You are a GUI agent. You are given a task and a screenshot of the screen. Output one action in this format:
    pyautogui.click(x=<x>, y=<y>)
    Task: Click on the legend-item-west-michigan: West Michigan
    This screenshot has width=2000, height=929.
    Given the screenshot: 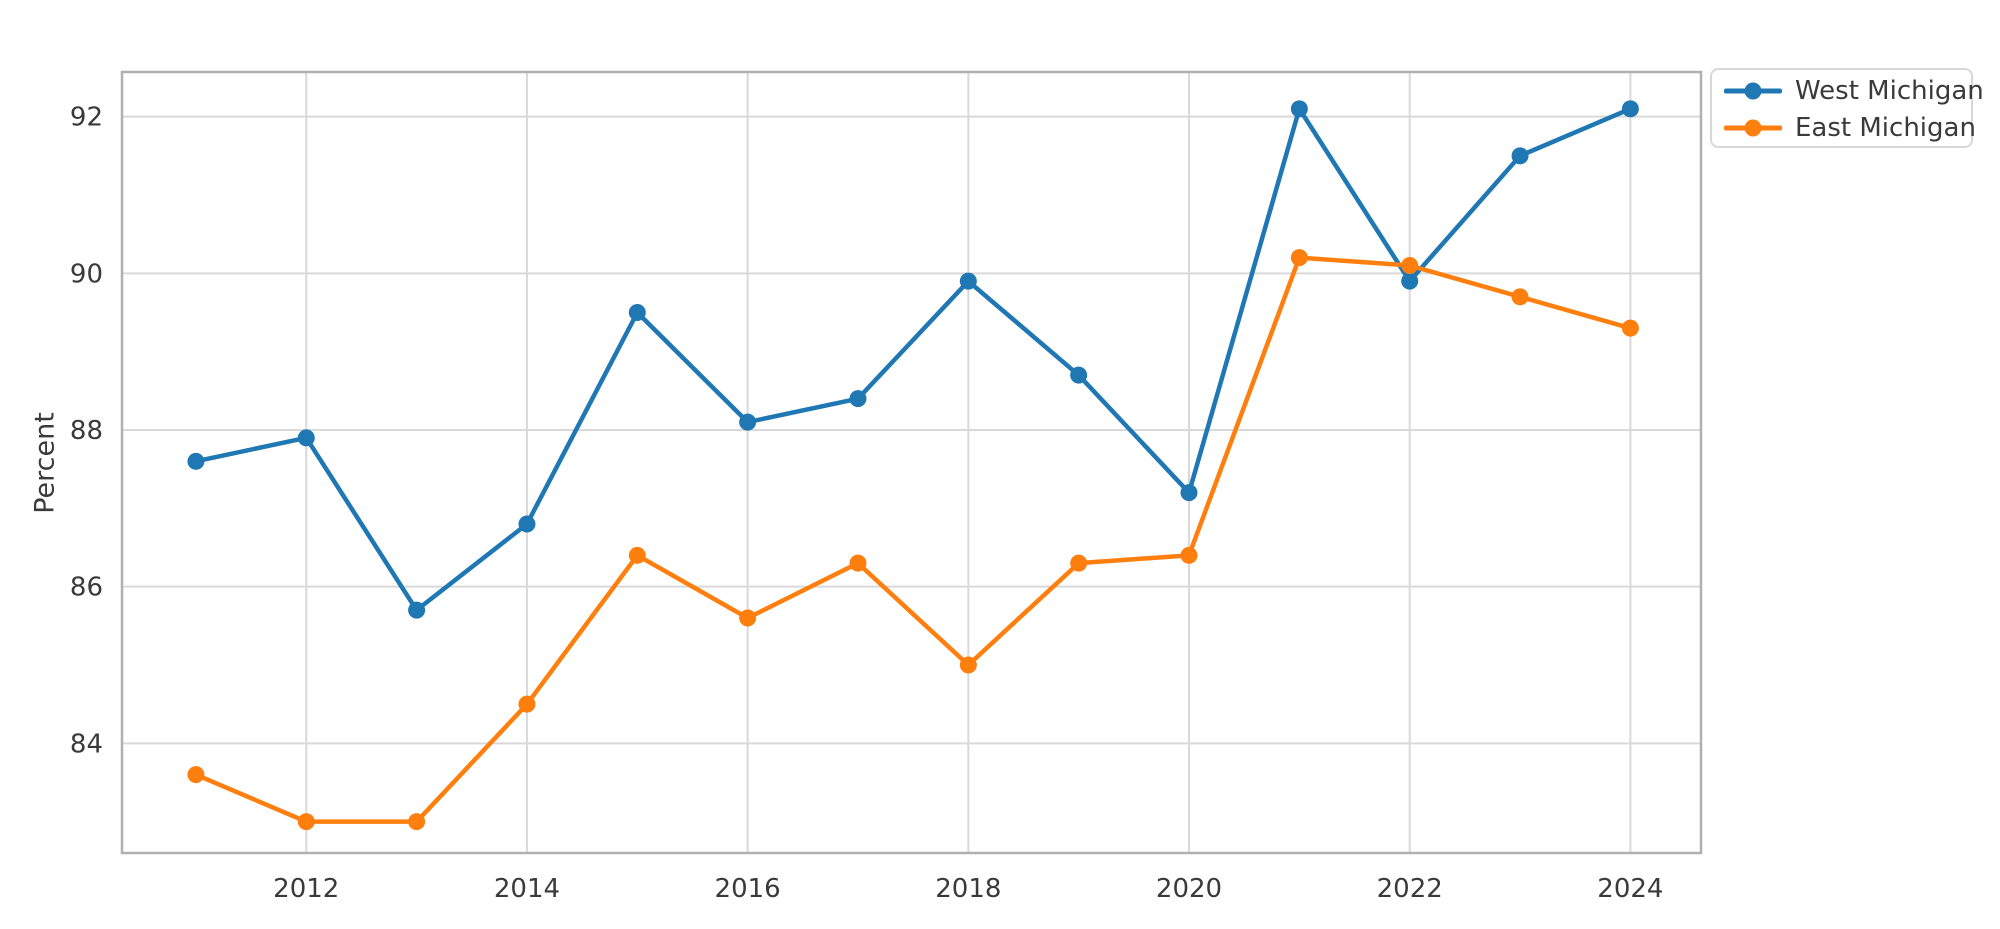 What is the action you would take?
    pyautogui.click(x=1854, y=90)
    